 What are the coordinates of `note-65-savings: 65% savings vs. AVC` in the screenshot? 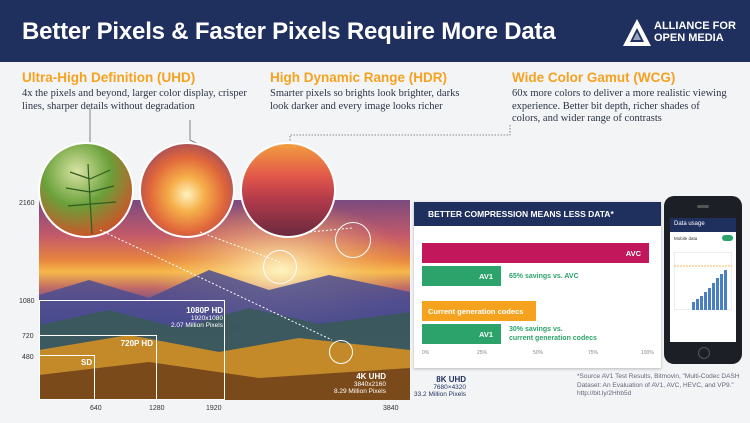 It's located at (544, 276).